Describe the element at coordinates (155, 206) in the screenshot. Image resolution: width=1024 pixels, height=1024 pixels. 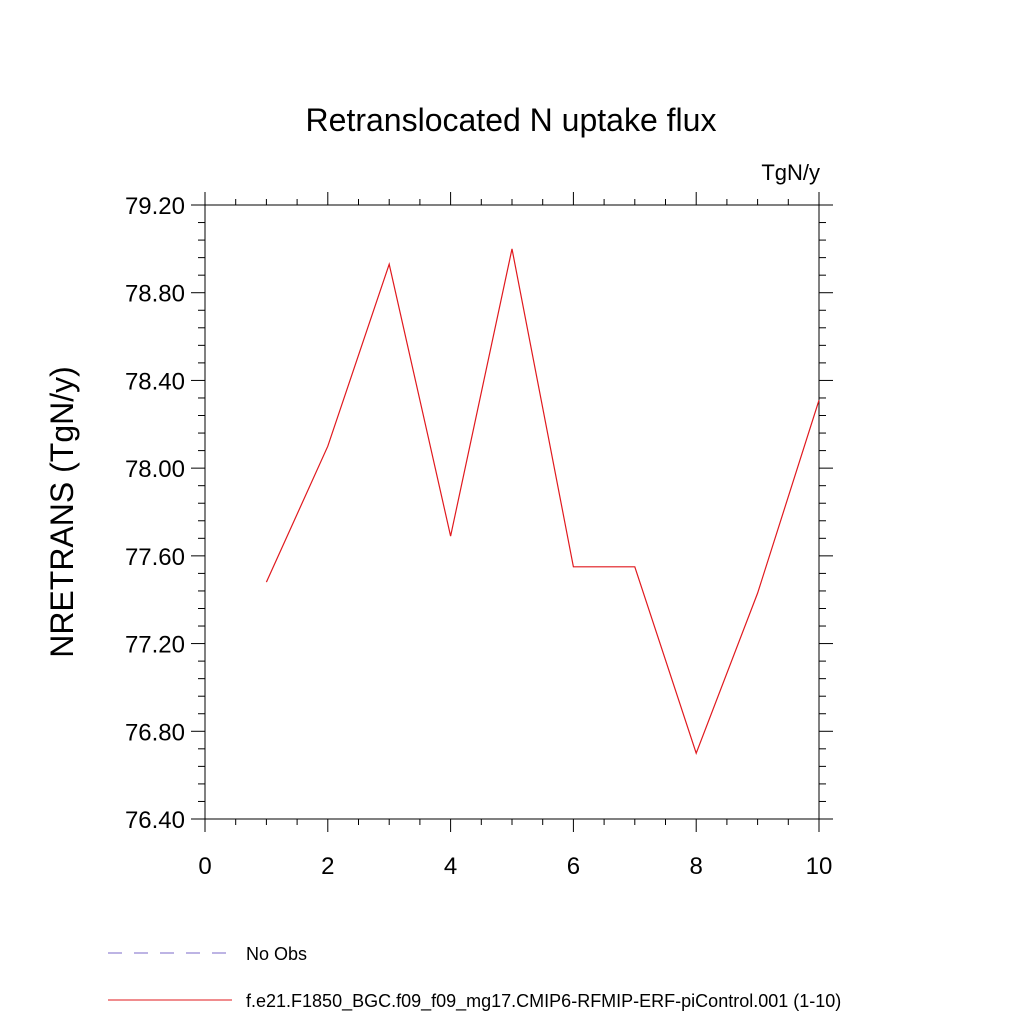
I see `y-tick-label: 79.20` at that location.